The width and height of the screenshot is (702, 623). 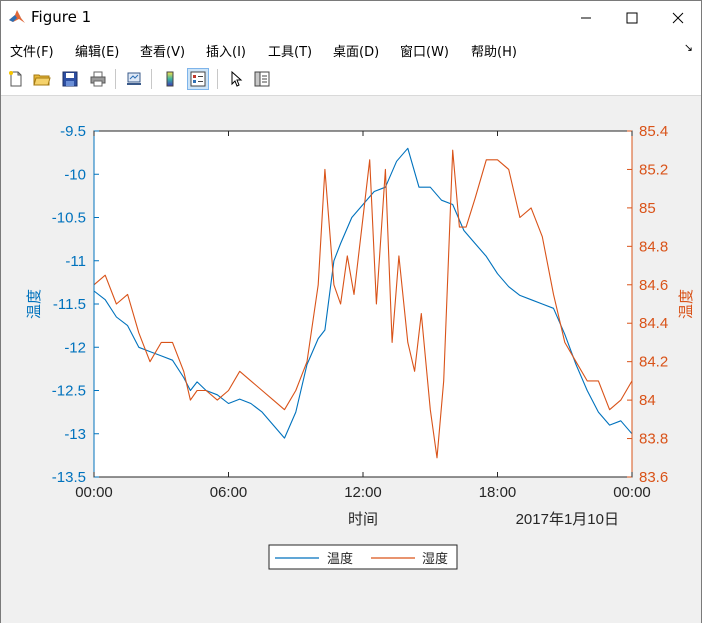 I want to click on menu-tools: 工具(T), so click(x=290, y=52).